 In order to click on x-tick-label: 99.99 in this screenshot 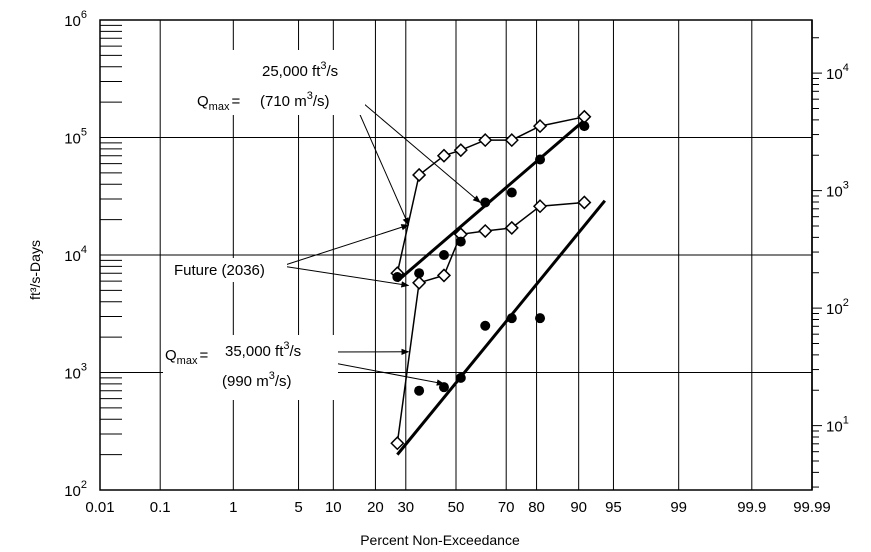, I will do `click(812, 507)`.